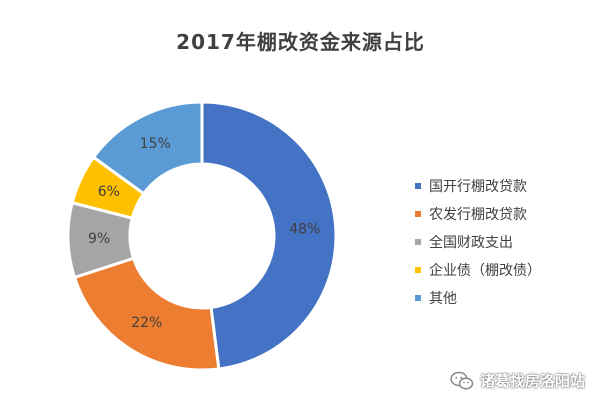  What do you see at coordinates (155, 144) in the screenshot?
I see `slice-label-5: 15%` at bounding box center [155, 144].